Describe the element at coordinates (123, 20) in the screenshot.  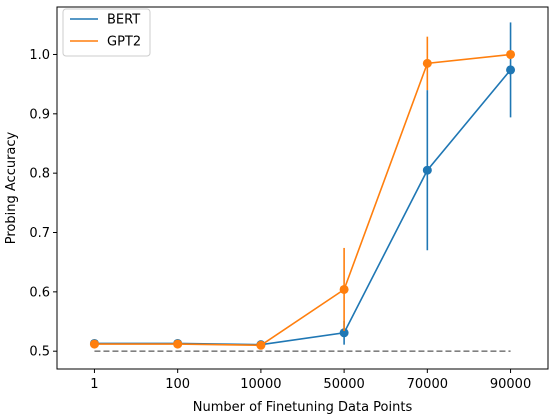
I see `legend-label-bert: BERT` at that location.